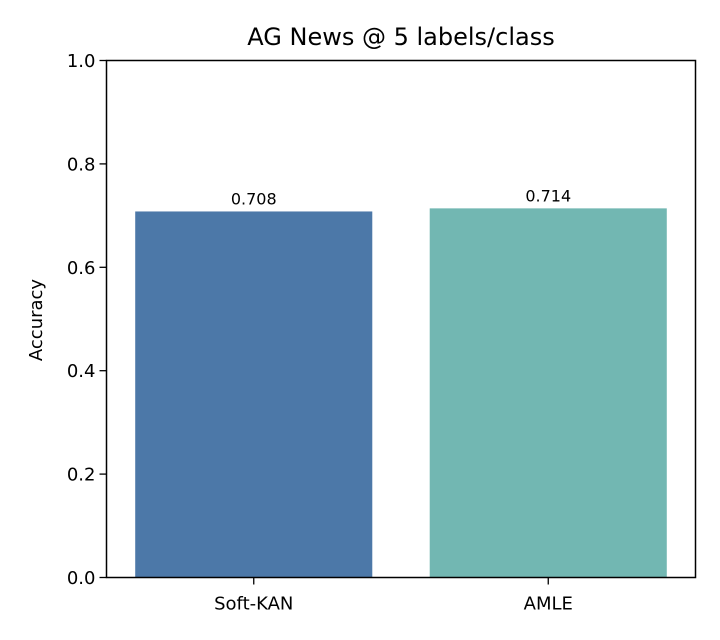 The width and height of the screenshot is (720, 640). What do you see at coordinates (81, 371) in the screenshot?
I see `y-tick-label: 0.4` at bounding box center [81, 371].